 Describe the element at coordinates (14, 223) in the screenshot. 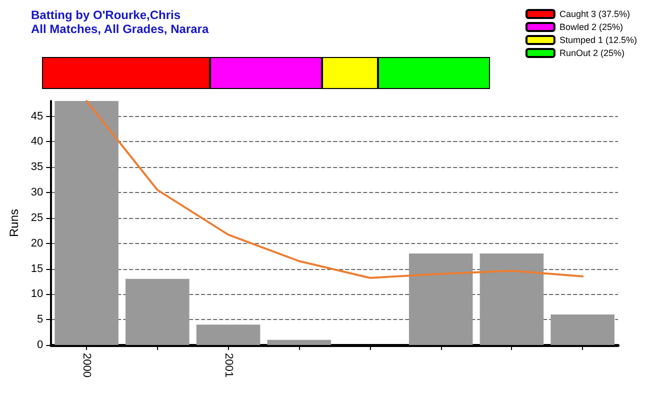

I see `y-axis-title: Runs` at that location.